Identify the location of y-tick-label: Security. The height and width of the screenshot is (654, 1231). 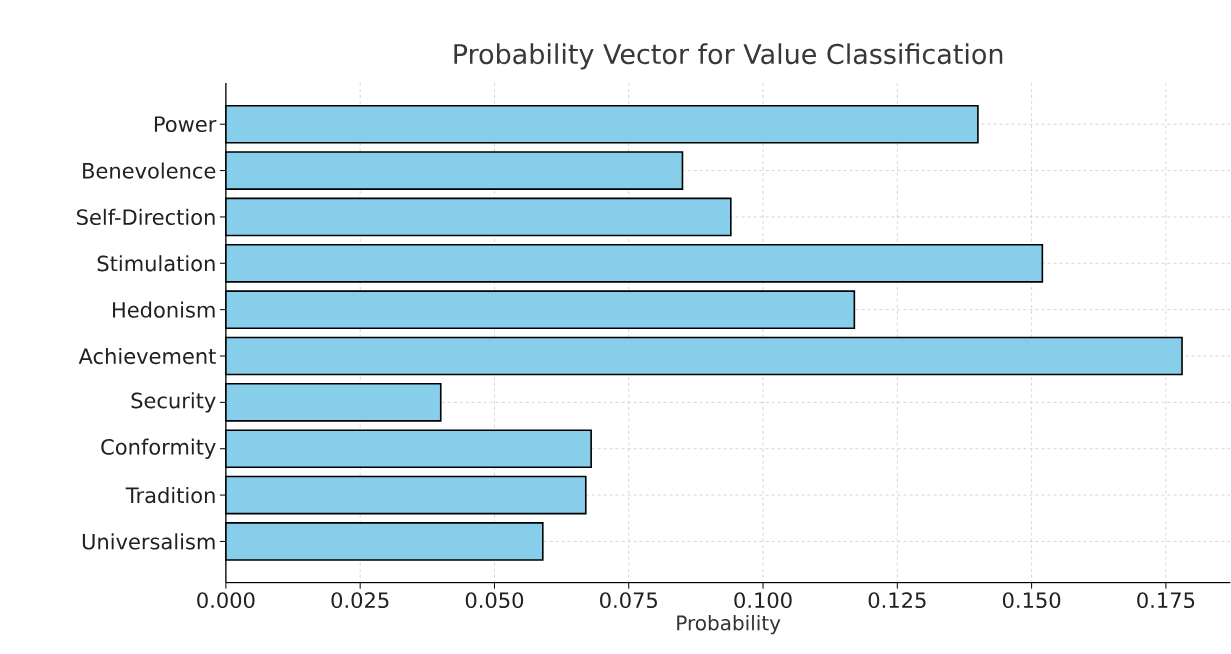
(173, 402).